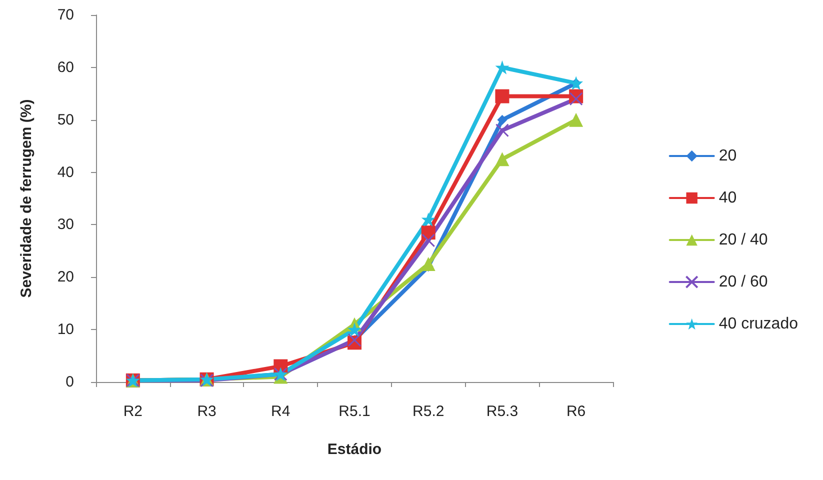  Describe the element at coordinates (65, 225) in the screenshot. I see `y-tick-label: 30` at that location.